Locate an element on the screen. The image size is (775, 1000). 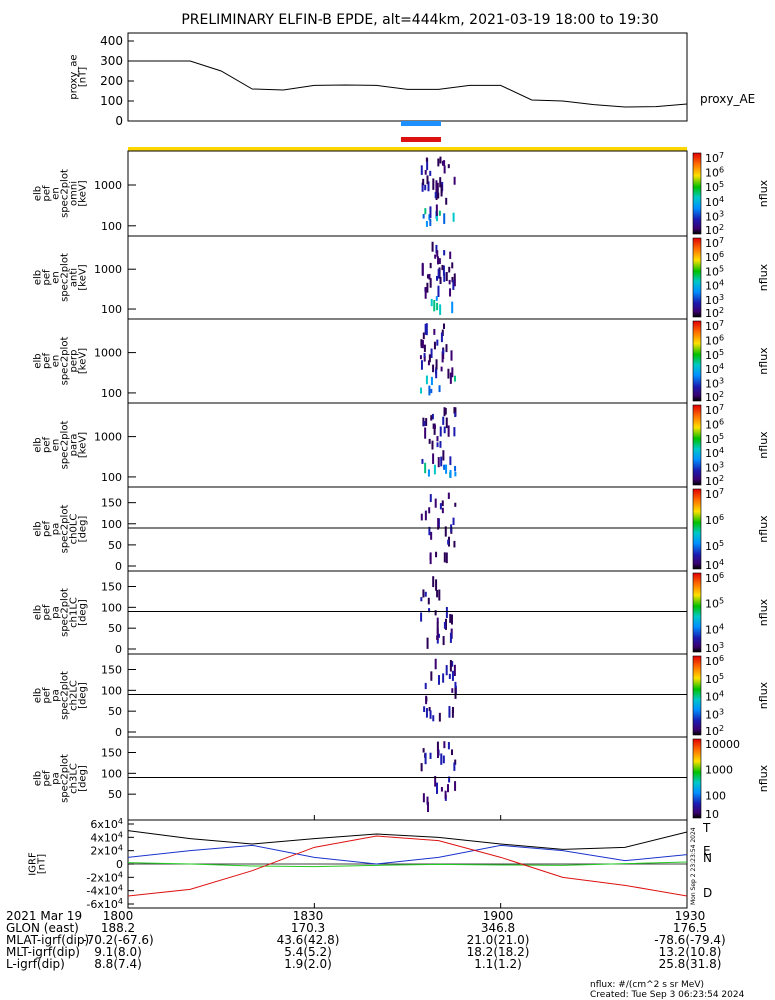
colorbar-tick-label: 10² is located at coordinates (714, 230).